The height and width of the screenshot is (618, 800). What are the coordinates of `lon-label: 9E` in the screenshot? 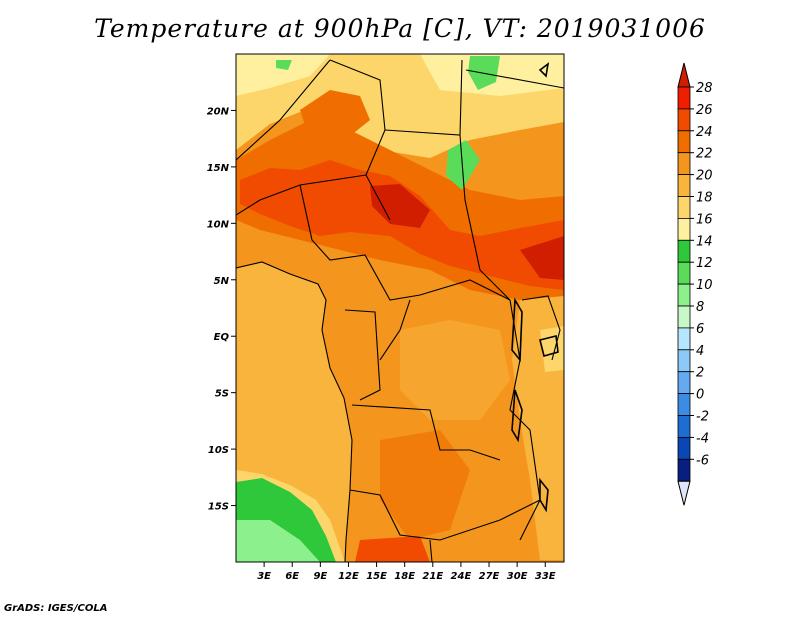 It's located at (320, 576).